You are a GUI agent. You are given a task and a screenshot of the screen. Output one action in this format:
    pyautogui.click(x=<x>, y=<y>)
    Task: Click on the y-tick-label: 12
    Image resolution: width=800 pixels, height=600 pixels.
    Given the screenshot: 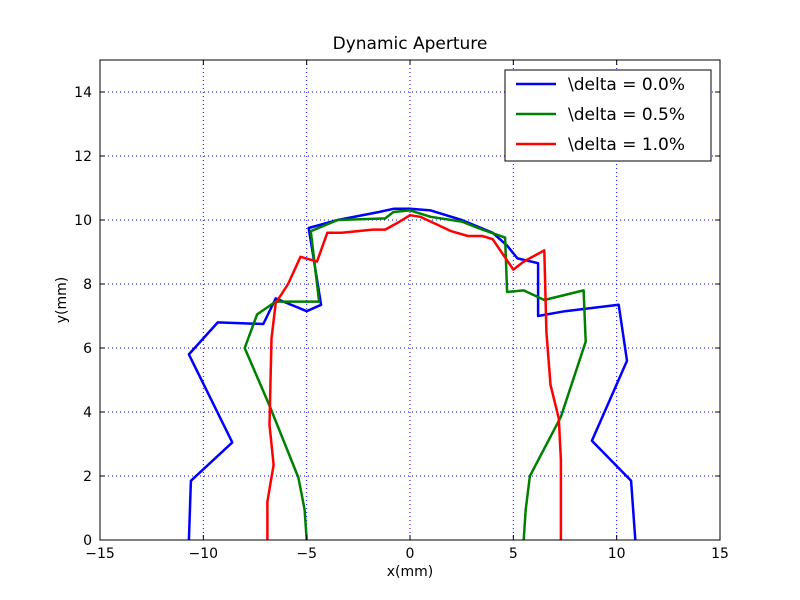 What is the action you would take?
    pyautogui.click(x=83, y=157)
    